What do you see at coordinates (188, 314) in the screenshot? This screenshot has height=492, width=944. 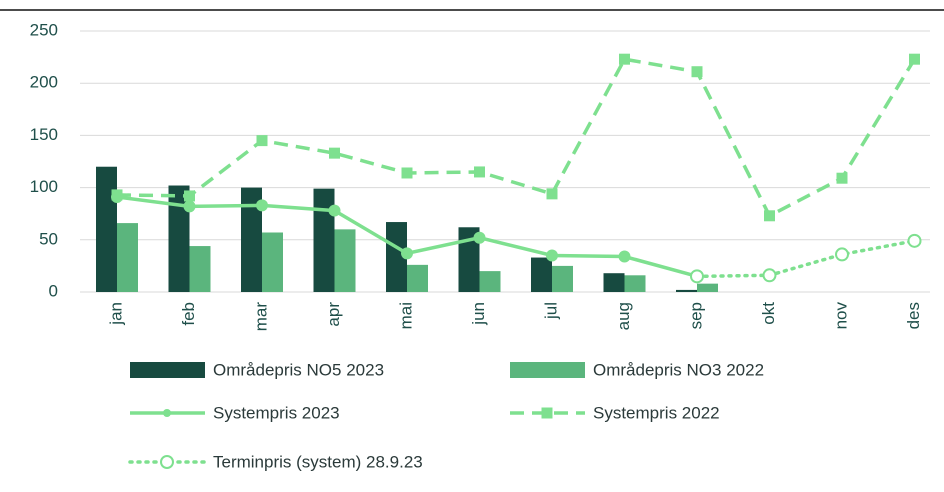 I see `x-tick-label: feb` at bounding box center [188, 314].